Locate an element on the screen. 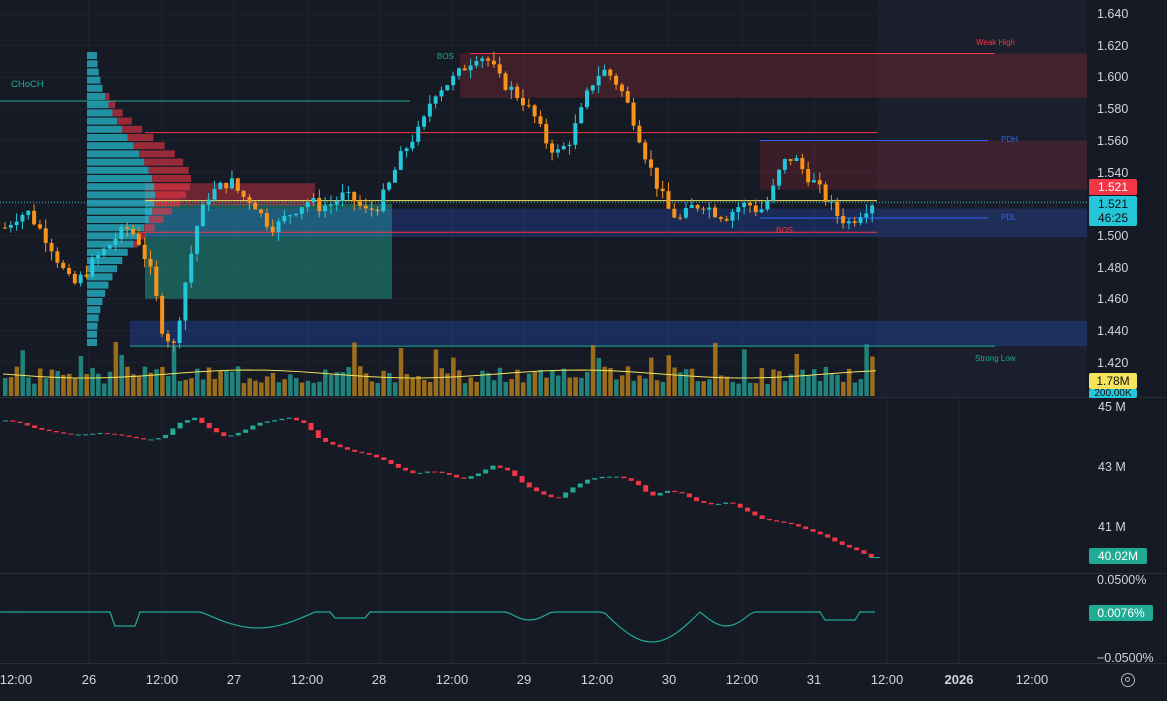 This screenshot has height=701, width=1167. oi-badge: 40.02M is located at coordinates (1118, 556).